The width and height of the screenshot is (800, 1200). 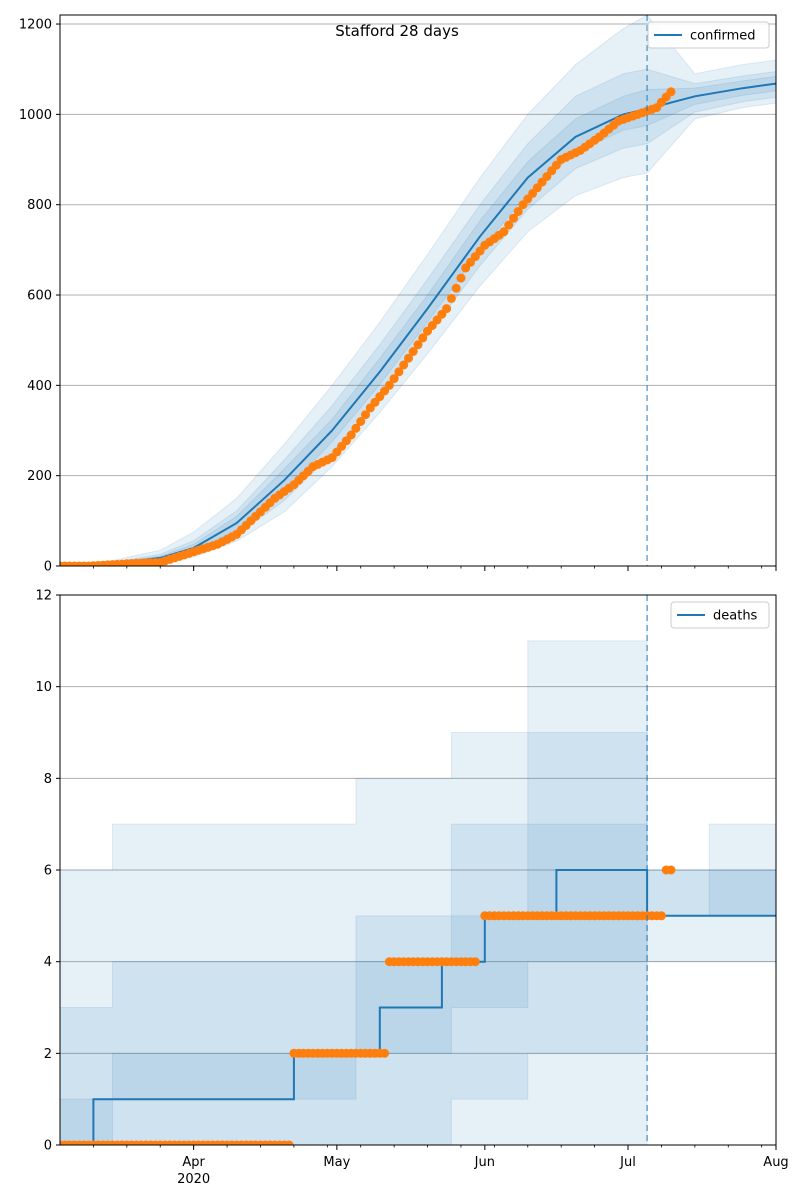 I want to click on legend-label: confirmed, so click(x=723, y=36).